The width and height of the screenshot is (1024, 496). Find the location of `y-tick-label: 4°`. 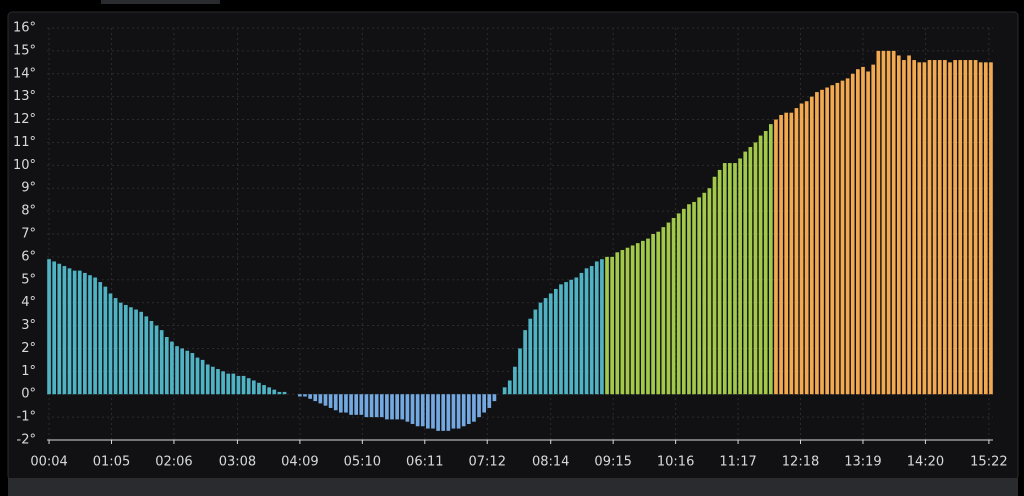

y-tick-label: 4° is located at coordinates (28, 302).